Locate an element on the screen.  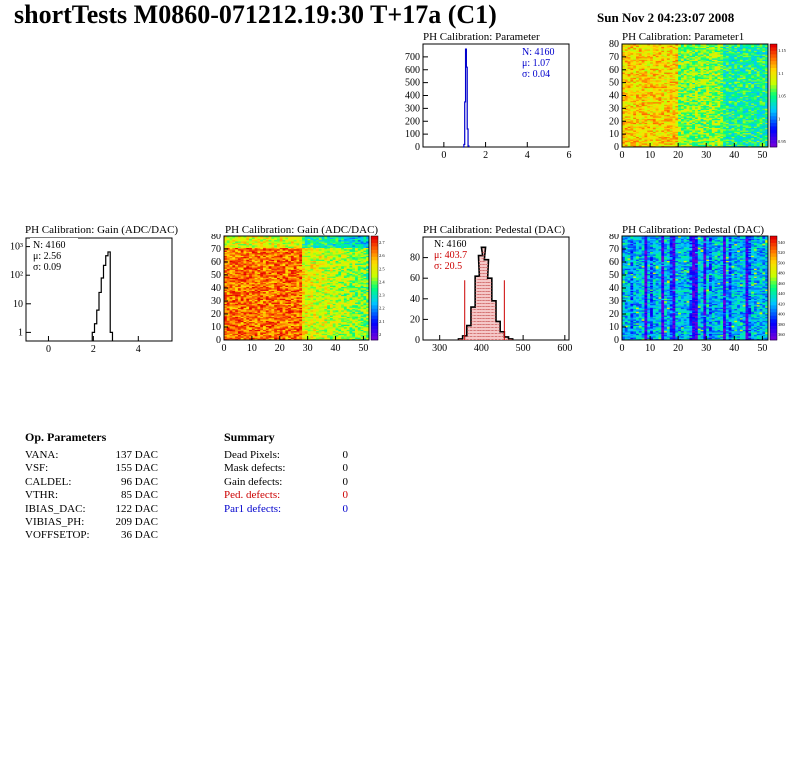
x-tick-label: 10 is located at coordinates (650, 155).